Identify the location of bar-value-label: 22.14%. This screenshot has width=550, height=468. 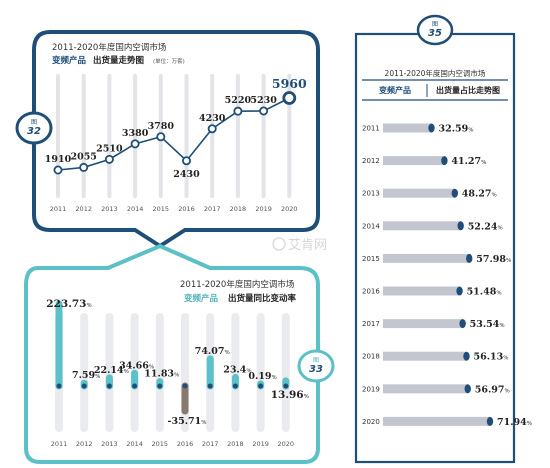
(111, 370).